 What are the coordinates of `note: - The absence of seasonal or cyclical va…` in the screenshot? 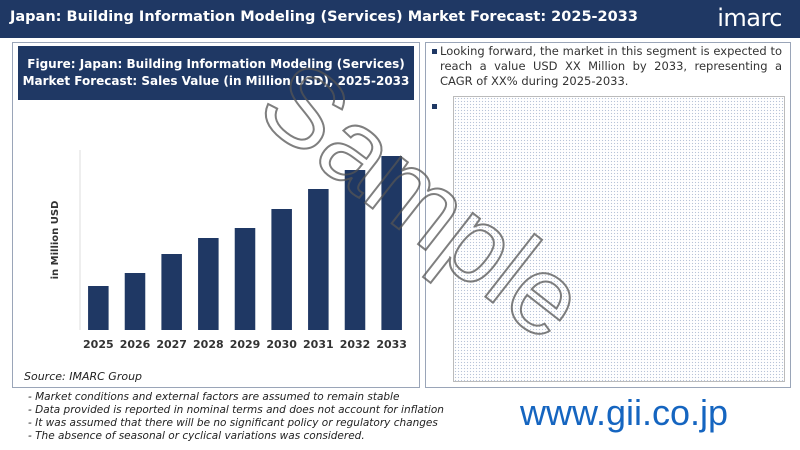 It's located at (196, 436).